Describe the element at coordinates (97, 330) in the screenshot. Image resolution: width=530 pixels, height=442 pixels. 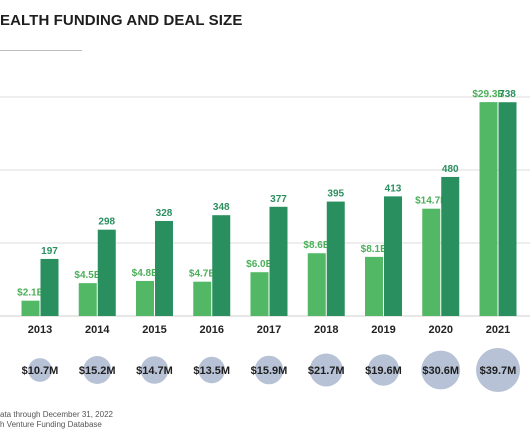
I see `x-tick-label: 2014` at that location.